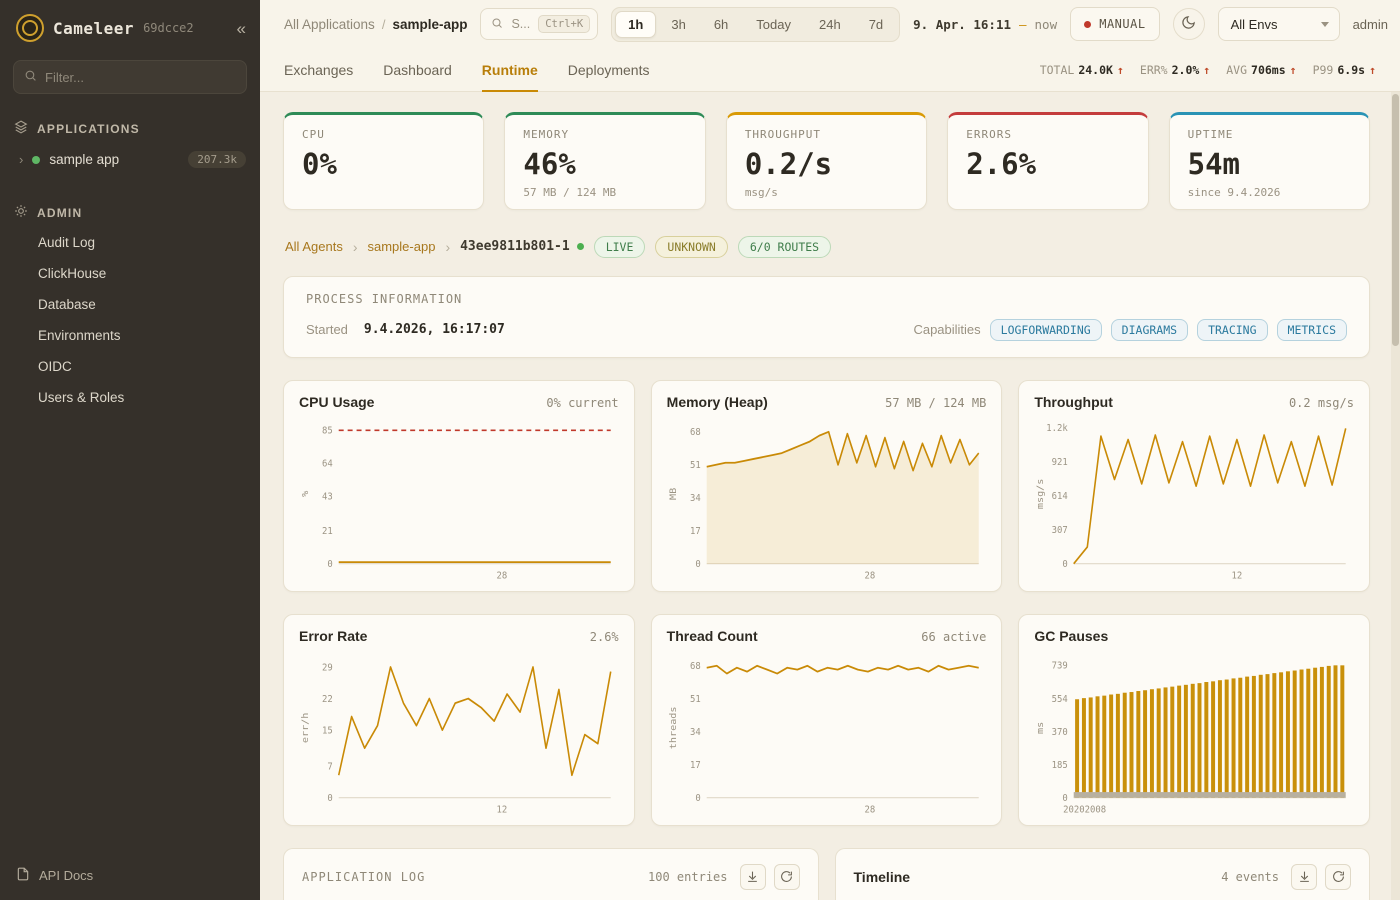 The image size is (1400, 900). I want to click on svg-text: msg/s, so click(1041, 494).